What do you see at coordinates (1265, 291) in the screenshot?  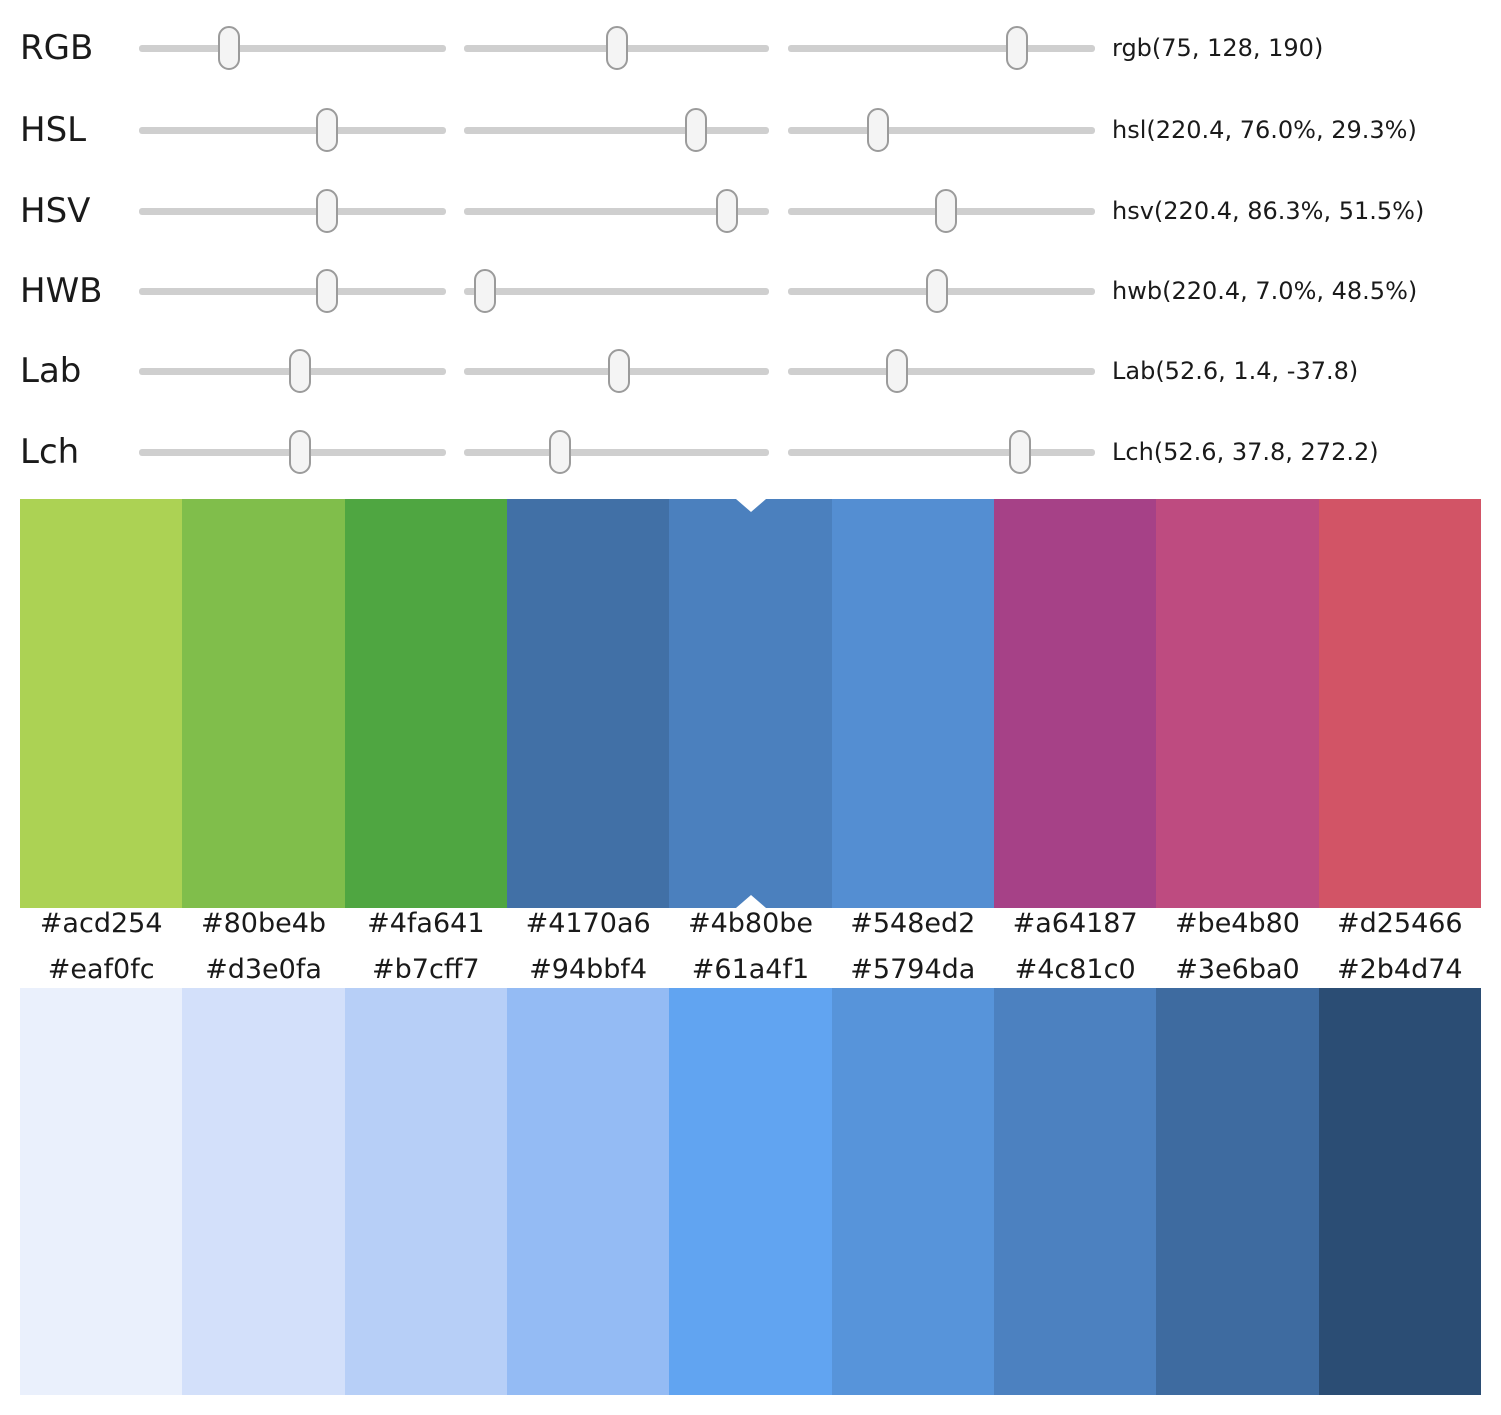 I see `color-value-text: hwb(220.4, 7.0%, 48.5%)` at bounding box center [1265, 291].